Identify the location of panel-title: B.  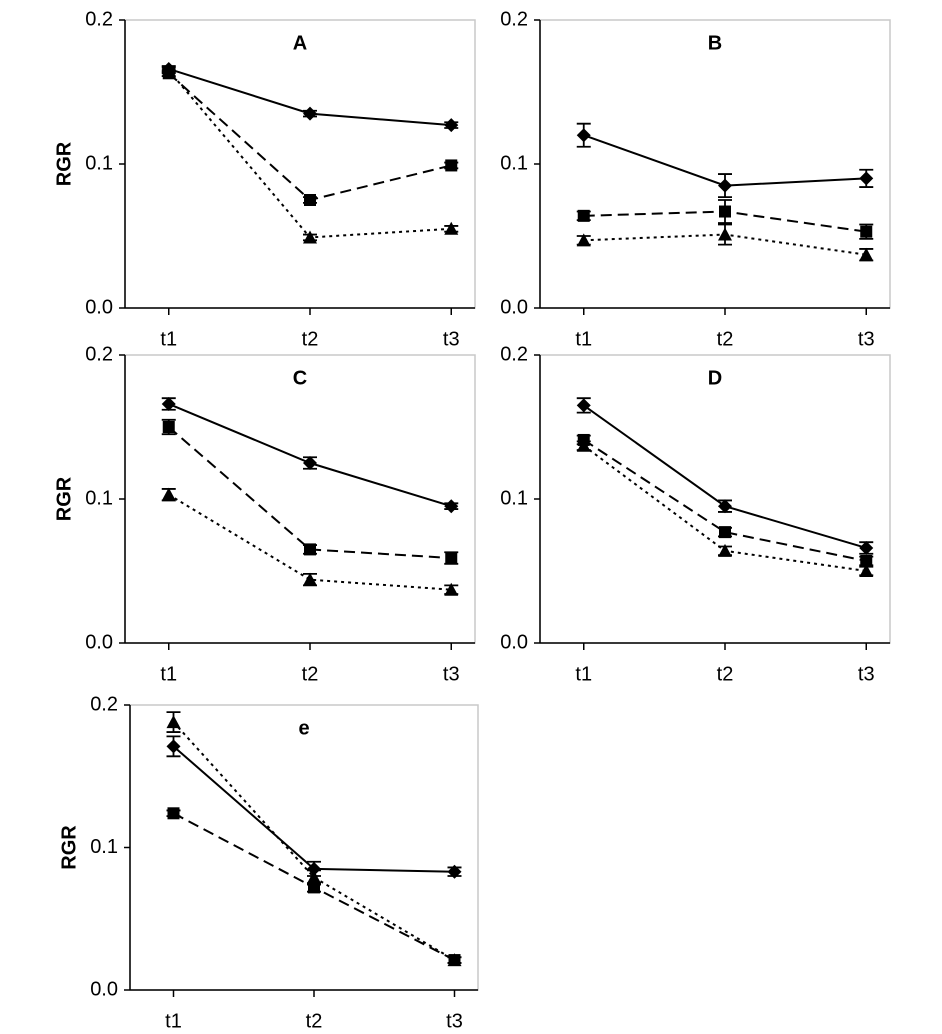
(715, 43).